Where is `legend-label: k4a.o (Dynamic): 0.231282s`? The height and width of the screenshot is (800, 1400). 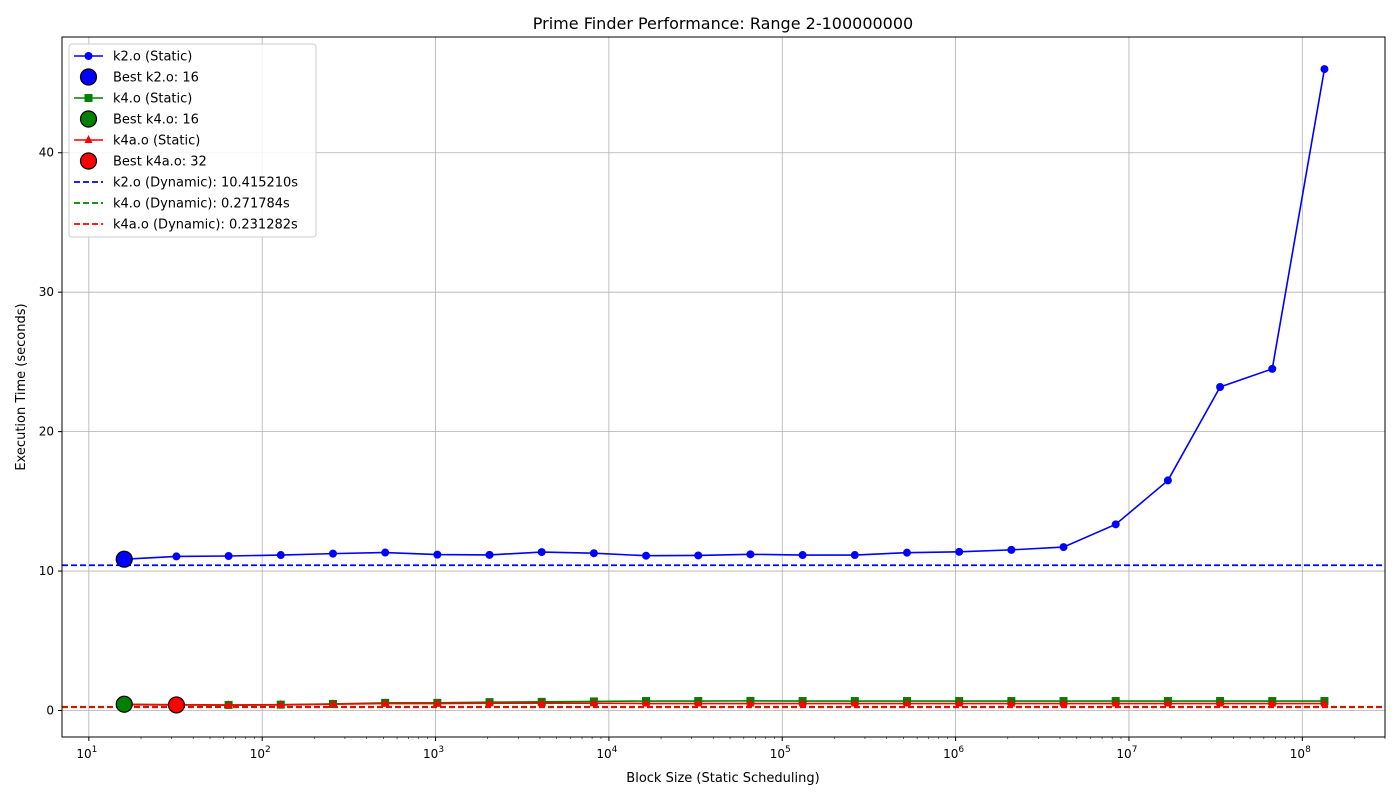
legend-label: k4a.o (Dynamic): 0.231282s is located at coordinates (205, 225).